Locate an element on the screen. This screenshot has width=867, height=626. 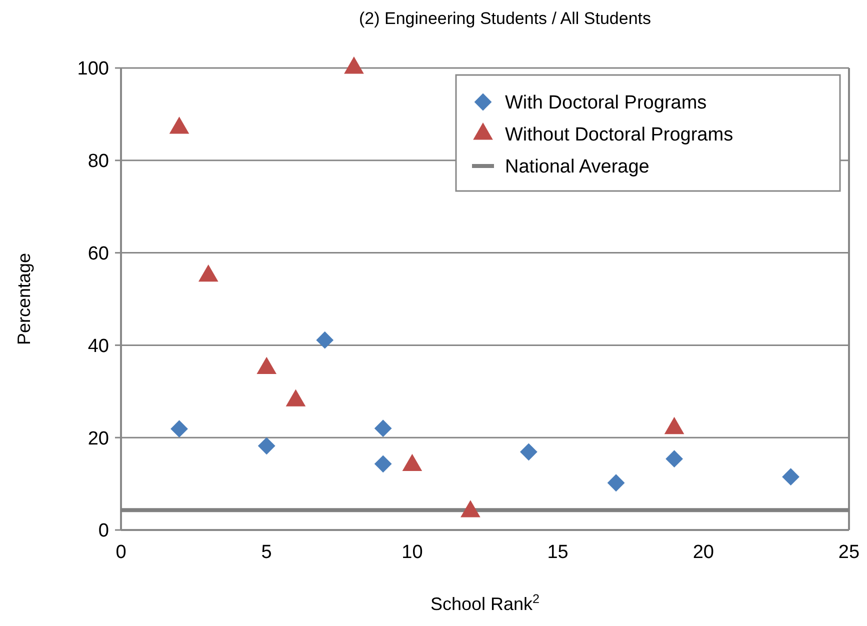
y-tick-label: 40 is located at coordinates (98, 346).